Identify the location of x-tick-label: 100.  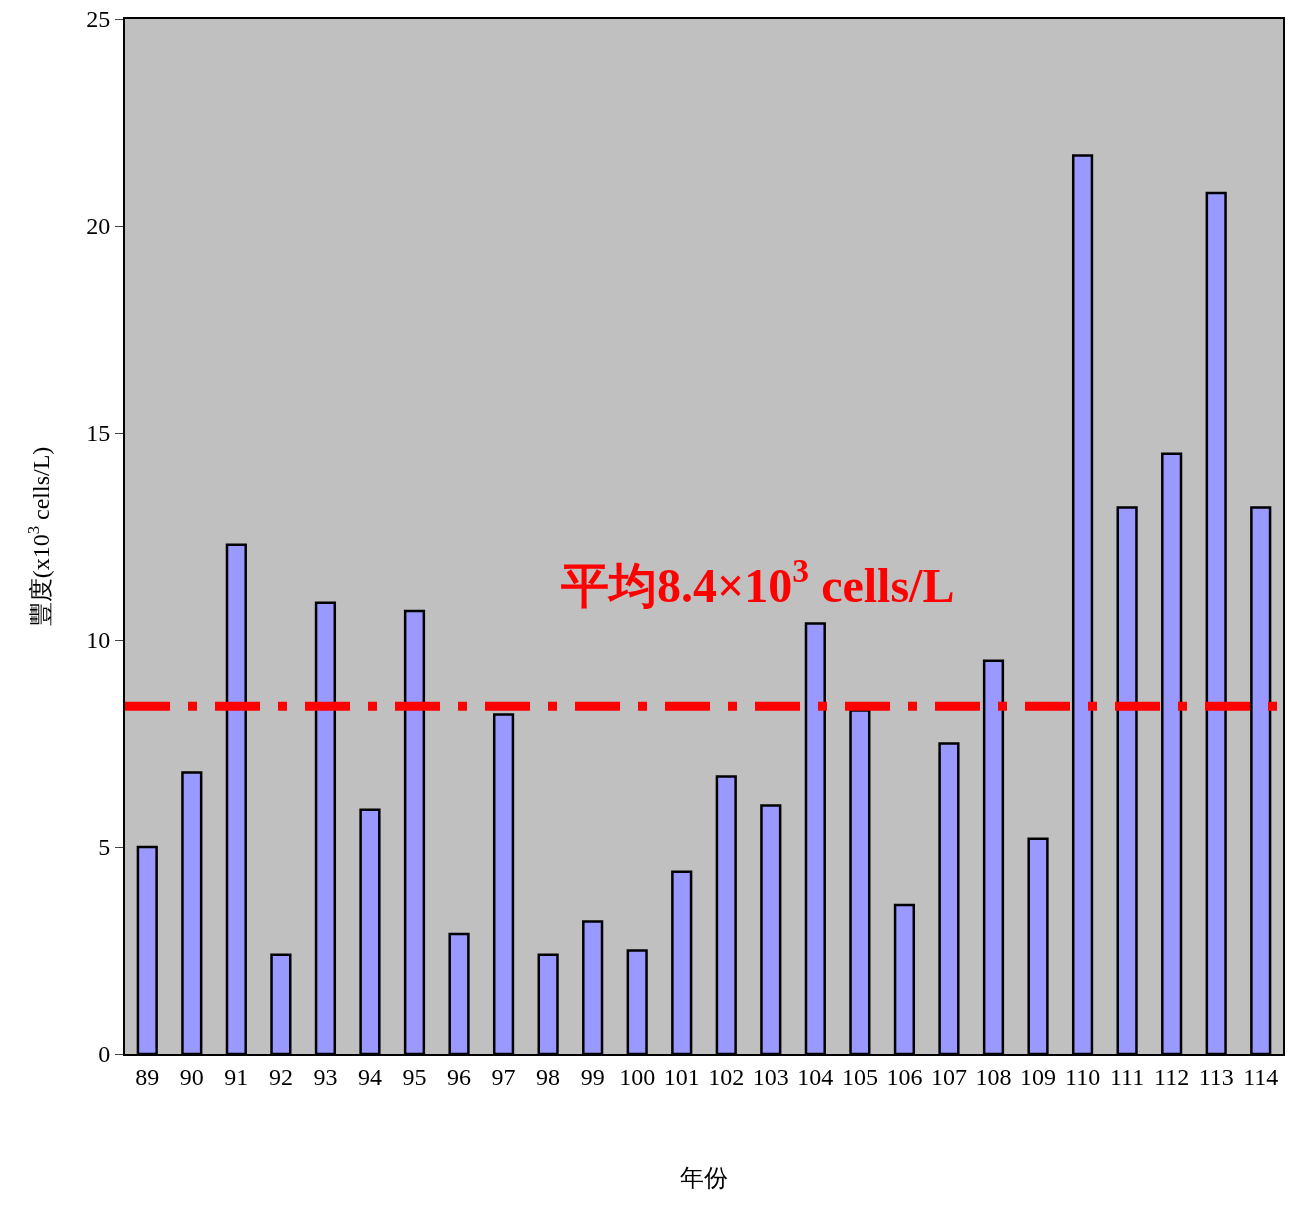
(637, 1076).